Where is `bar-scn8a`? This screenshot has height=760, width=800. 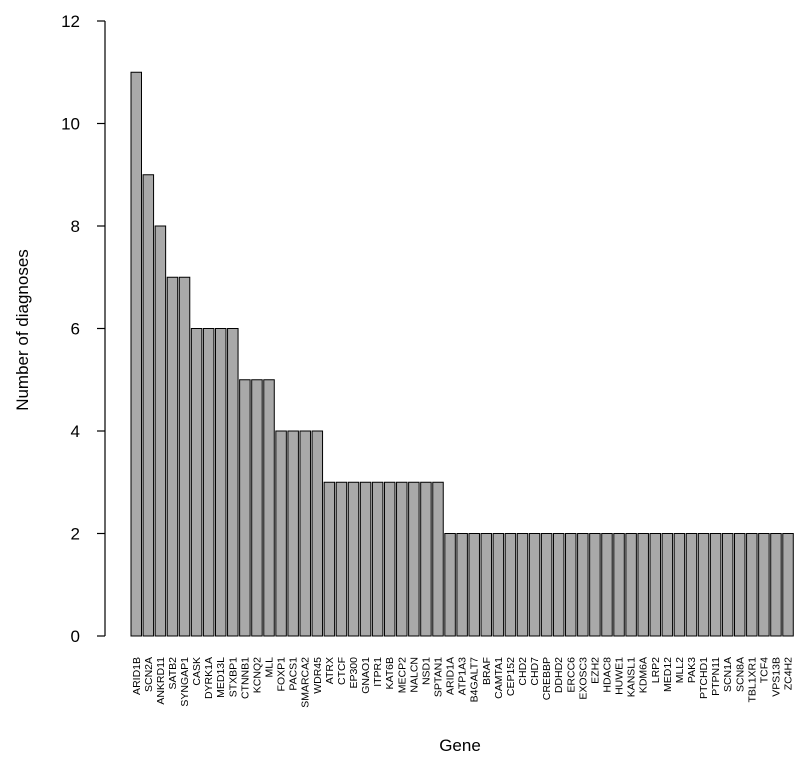 bar-scn8a is located at coordinates (740, 585).